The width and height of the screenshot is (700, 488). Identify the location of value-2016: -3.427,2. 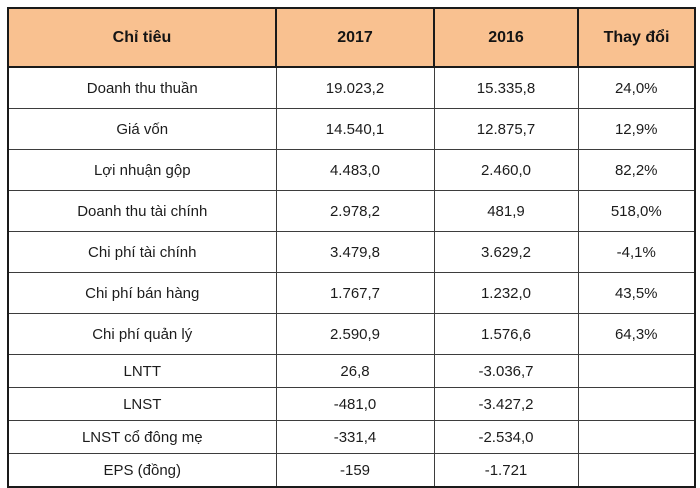
(506, 404).